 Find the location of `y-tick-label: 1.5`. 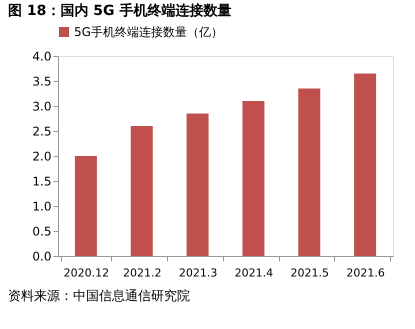

y-tick-label: 1.5 is located at coordinates (42, 181).